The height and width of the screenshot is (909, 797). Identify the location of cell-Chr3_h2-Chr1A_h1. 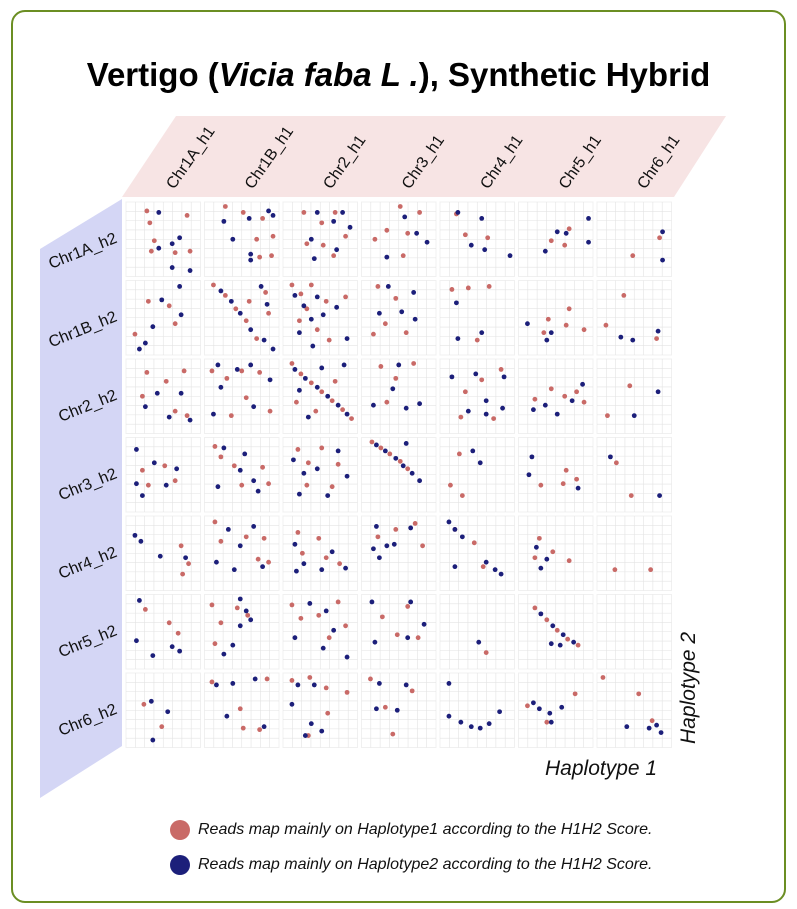
(163, 475).